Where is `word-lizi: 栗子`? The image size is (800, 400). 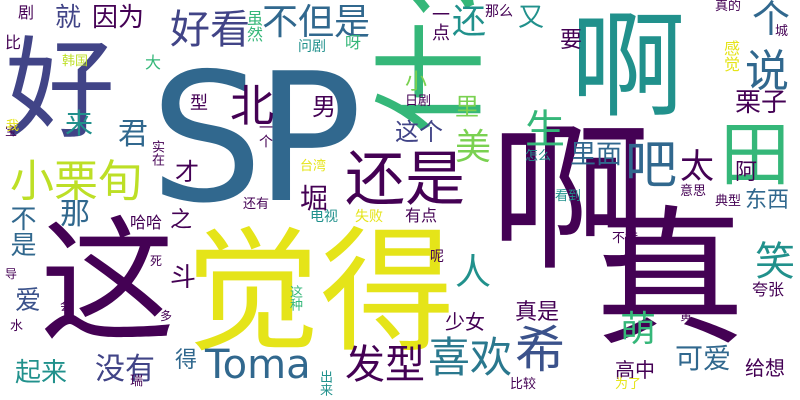 word-lizi: 栗子 is located at coordinates (761, 103).